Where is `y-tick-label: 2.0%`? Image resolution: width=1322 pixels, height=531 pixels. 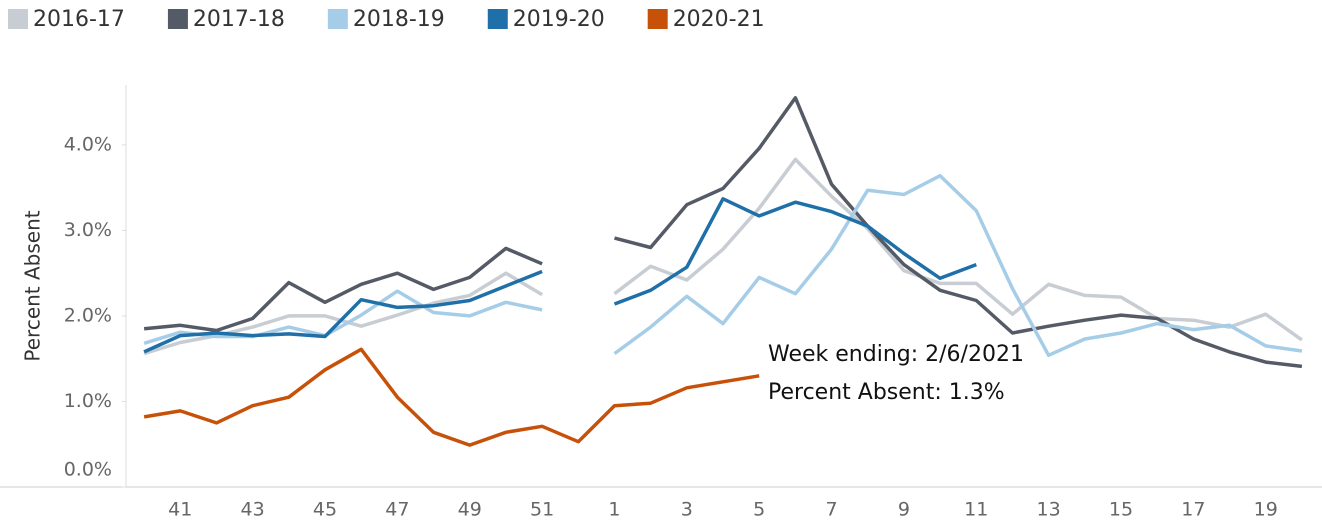 y-tick-label: 2.0% is located at coordinates (88, 315).